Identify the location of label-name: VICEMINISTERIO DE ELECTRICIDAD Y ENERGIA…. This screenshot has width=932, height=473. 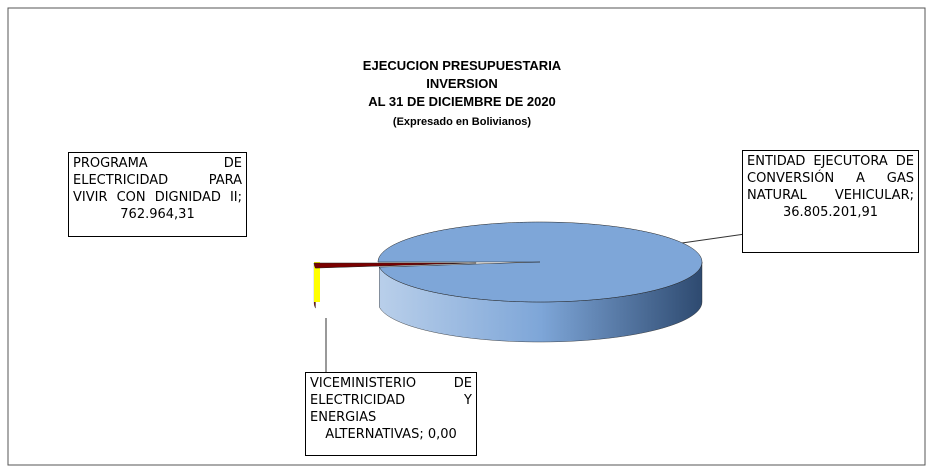
(393, 409).